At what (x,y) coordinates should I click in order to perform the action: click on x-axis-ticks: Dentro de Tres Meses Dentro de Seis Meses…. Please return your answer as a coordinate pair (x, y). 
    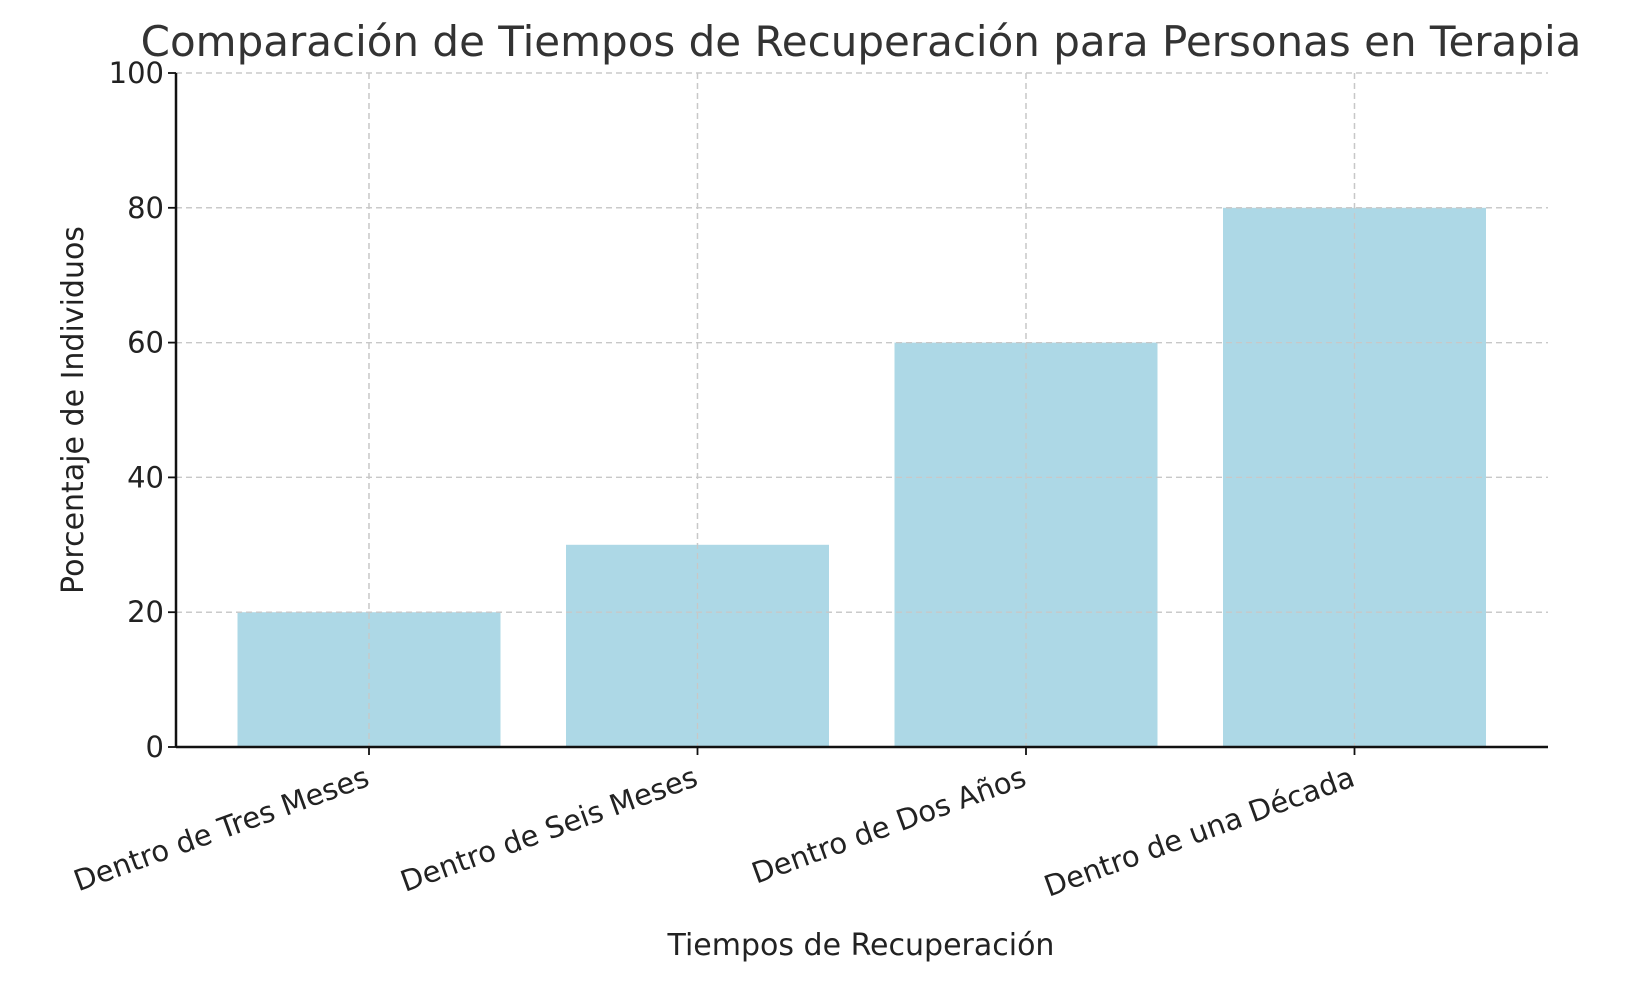
    Looking at the image, I should click on (714, 825).